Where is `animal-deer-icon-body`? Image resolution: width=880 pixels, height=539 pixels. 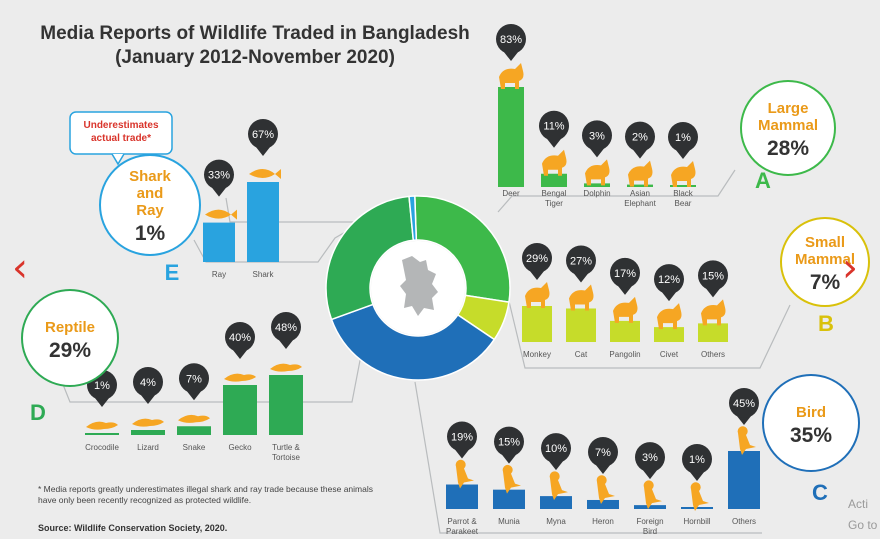
animal-deer-icon-body is located at coordinates (511, 76).